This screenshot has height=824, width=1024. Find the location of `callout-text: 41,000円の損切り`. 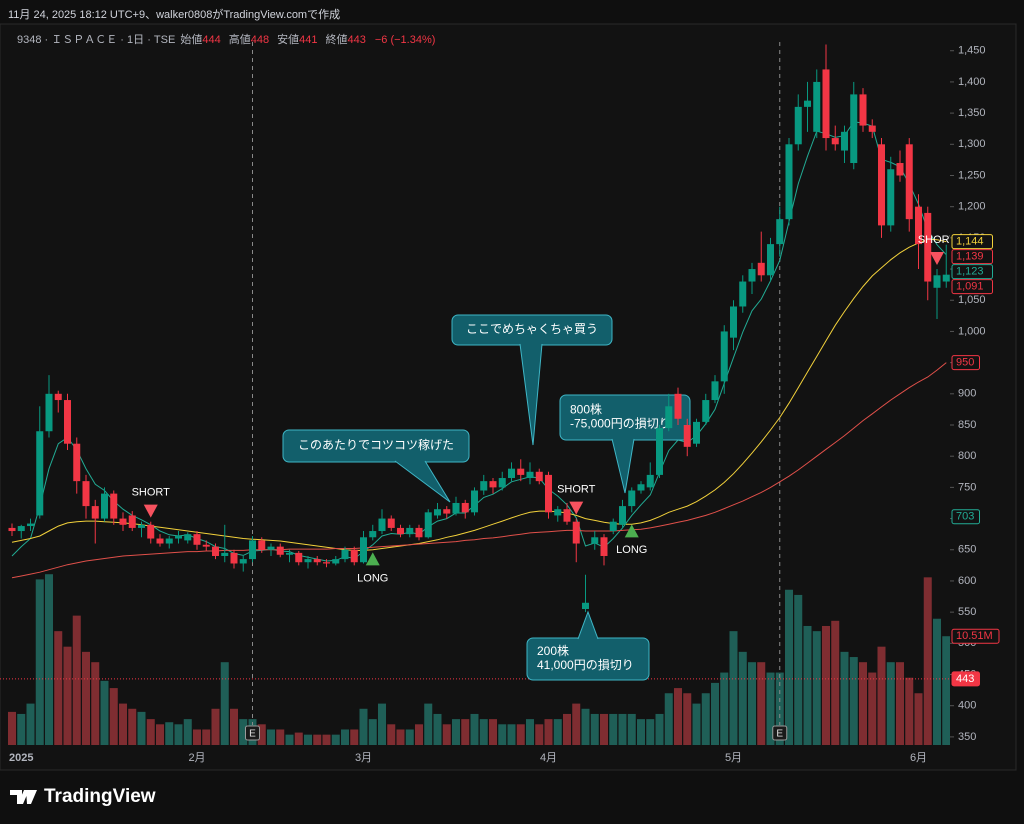

callout-text: 41,000円の損切り is located at coordinates (585, 664).